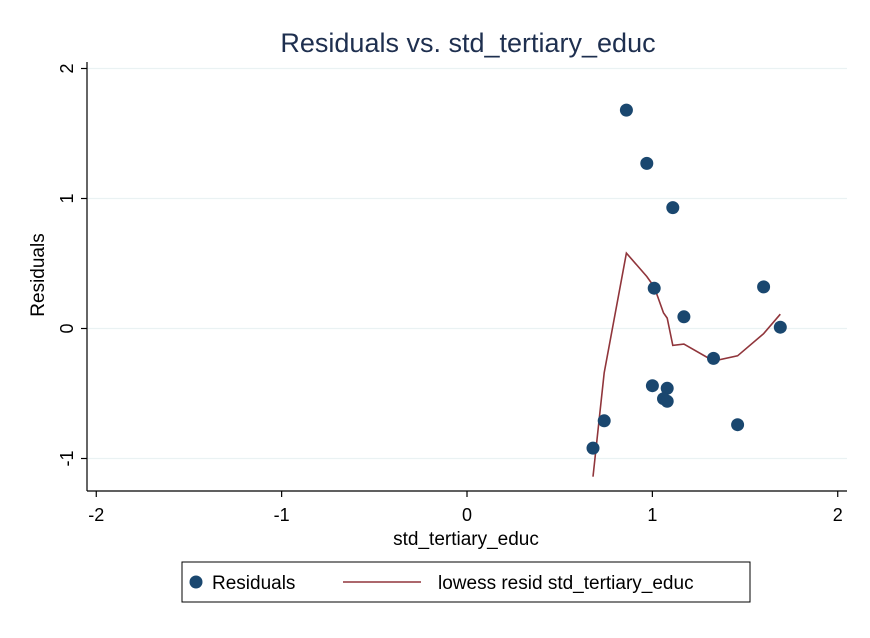  Describe the element at coordinates (67, 68) in the screenshot. I see `y-tick-label-3: 2` at that location.